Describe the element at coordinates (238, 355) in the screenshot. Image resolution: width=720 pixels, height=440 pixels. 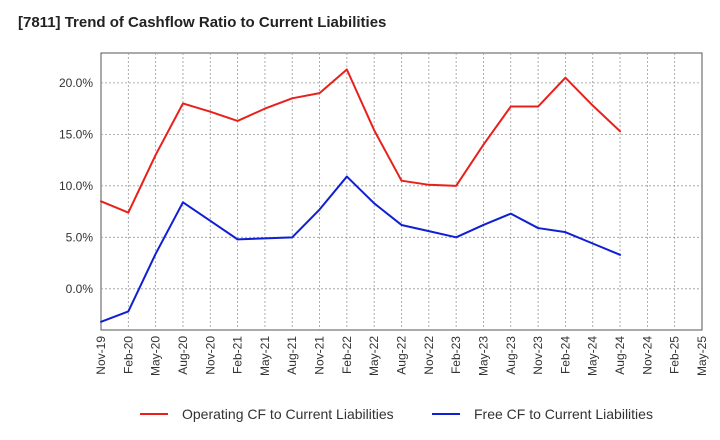
I see `x-tick-label: Feb-21` at that location.